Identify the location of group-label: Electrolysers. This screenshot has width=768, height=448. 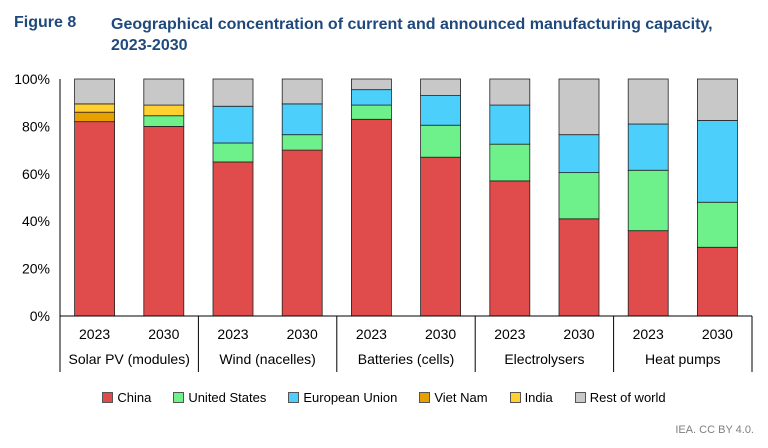
(544, 359).